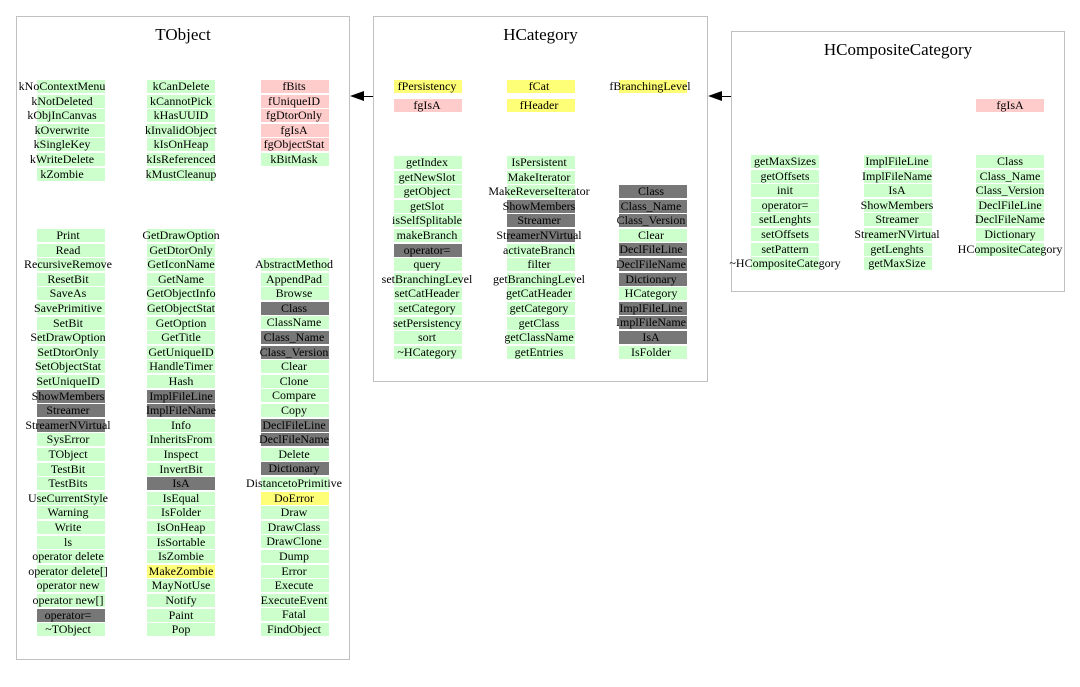 The height and width of the screenshot is (687, 1080). I want to click on member-label: GetDtorOnly, so click(181, 250).